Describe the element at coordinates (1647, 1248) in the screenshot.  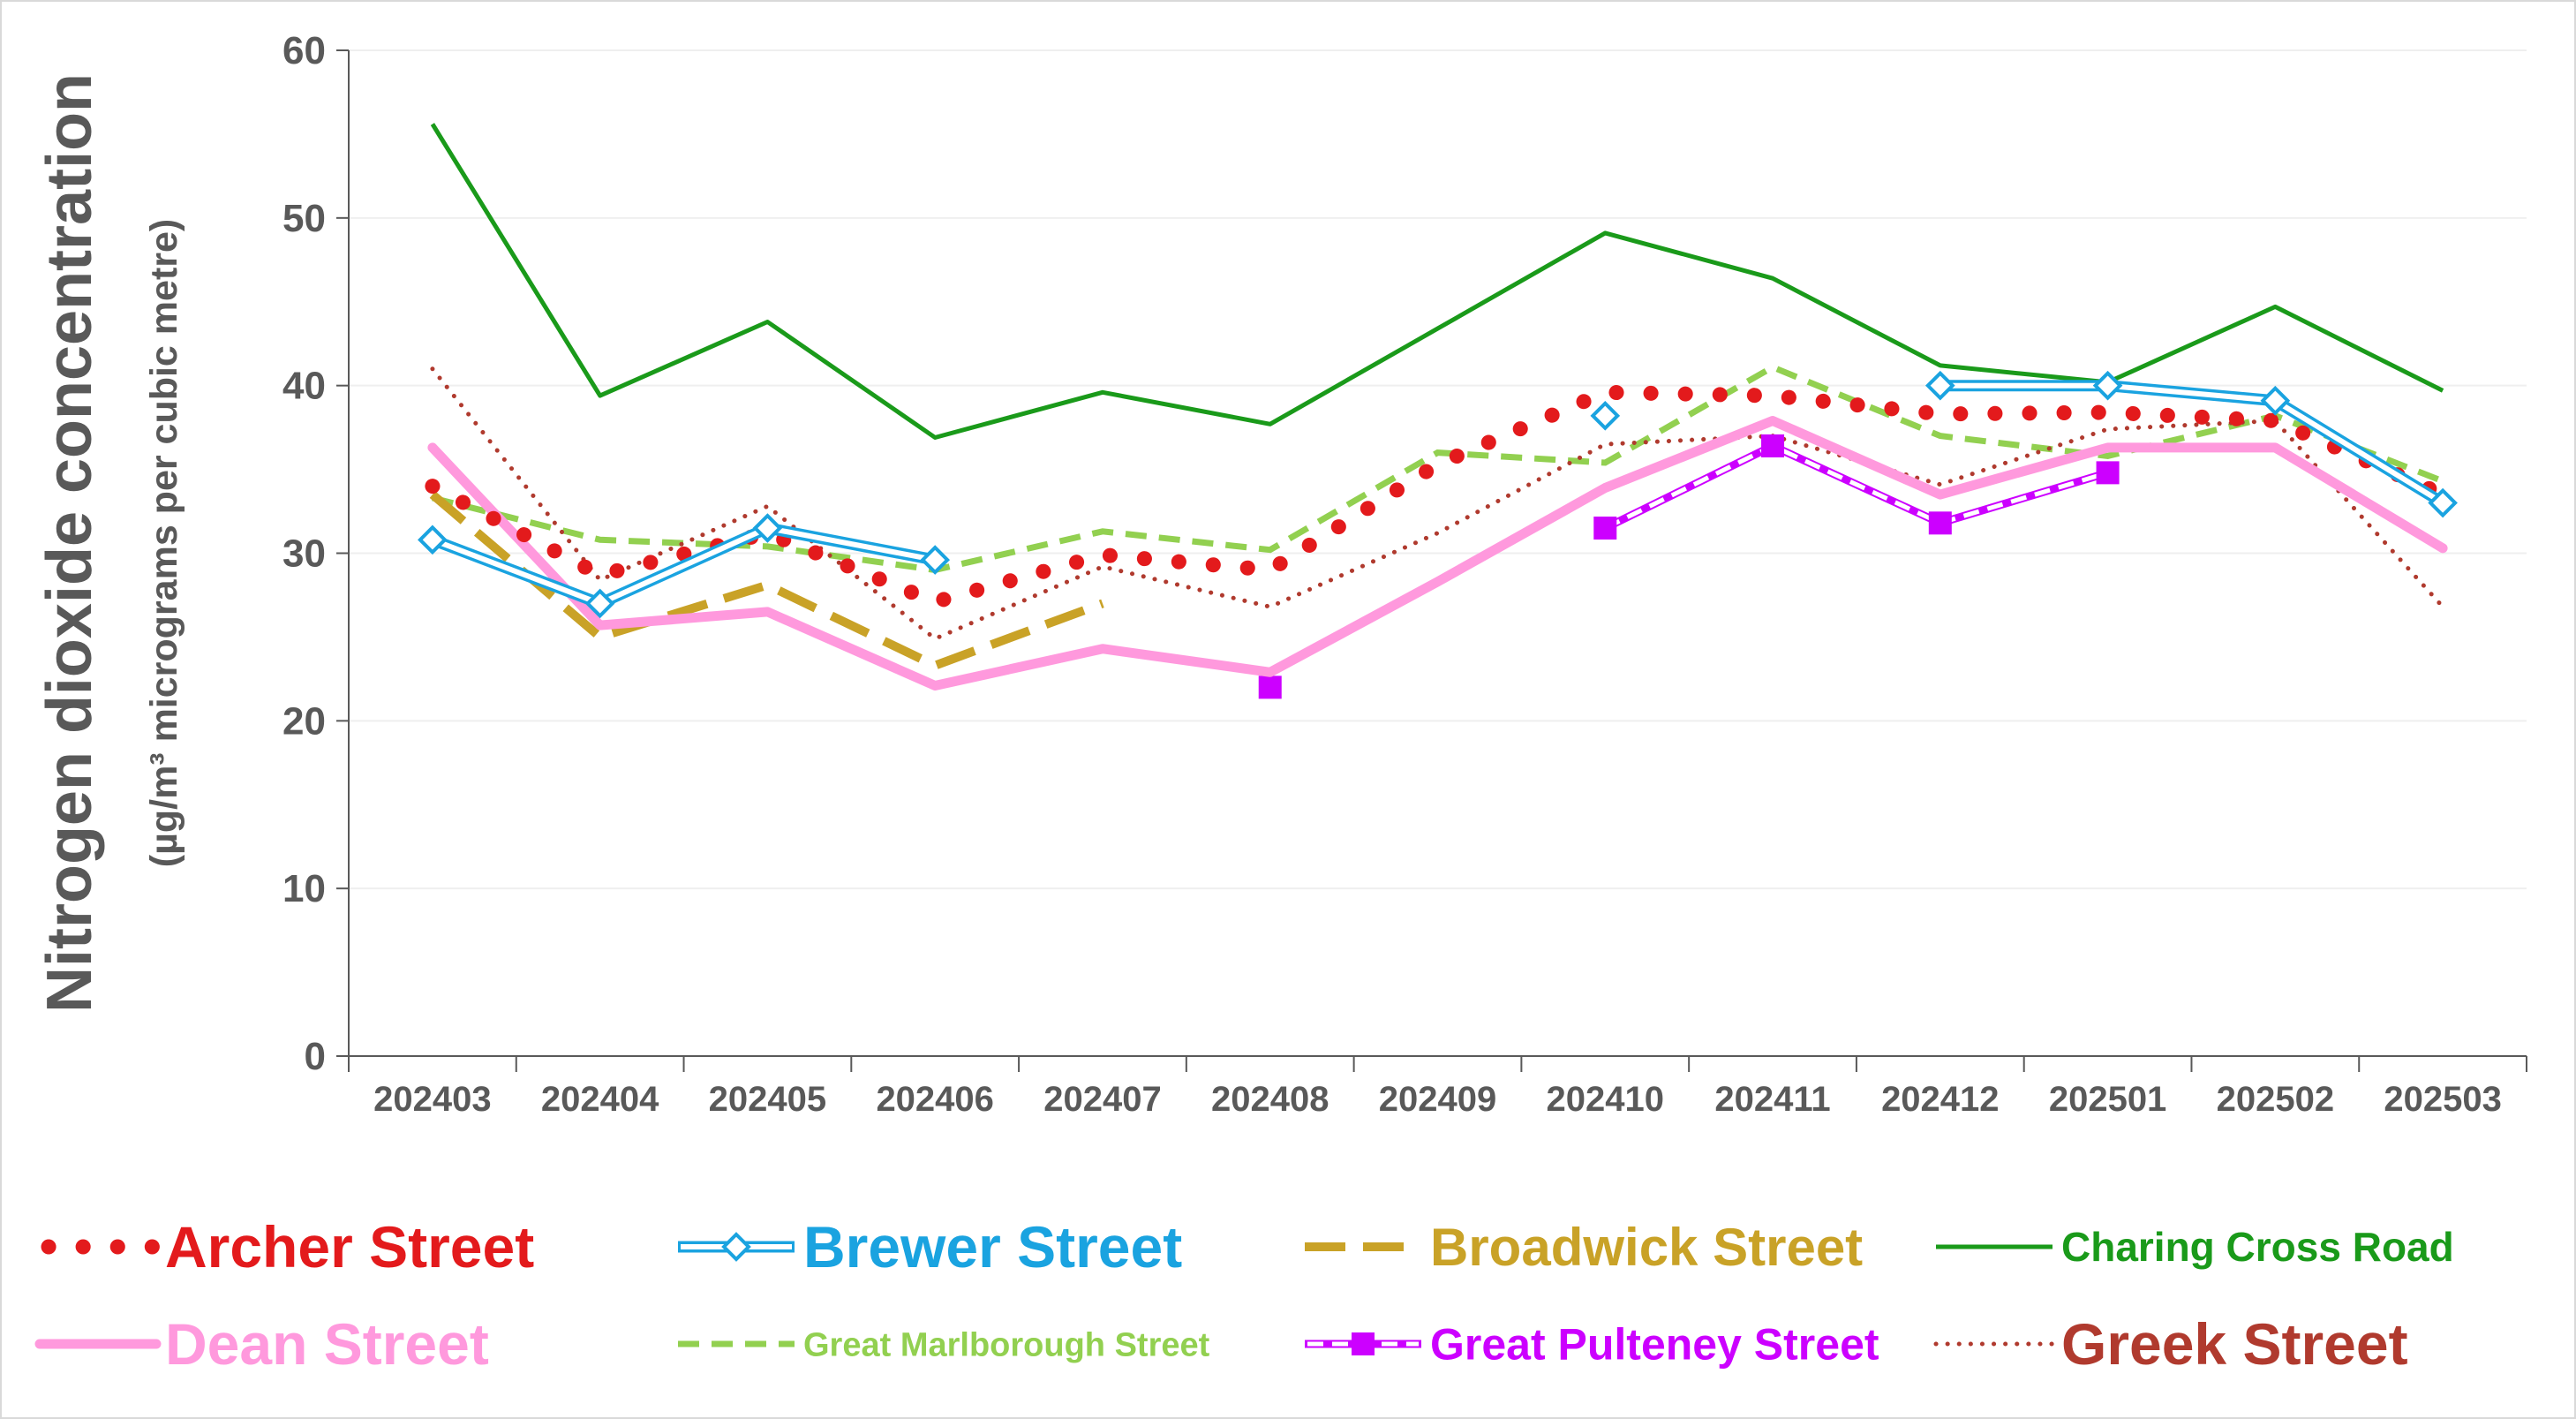
I see `legend-label: Broadwick Street` at that location.